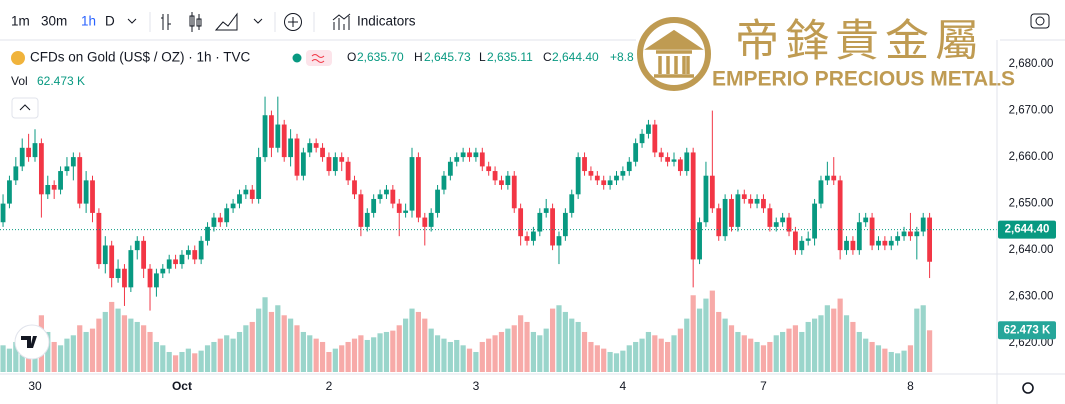  I want to click on indicators-icon, so click(341, 21).